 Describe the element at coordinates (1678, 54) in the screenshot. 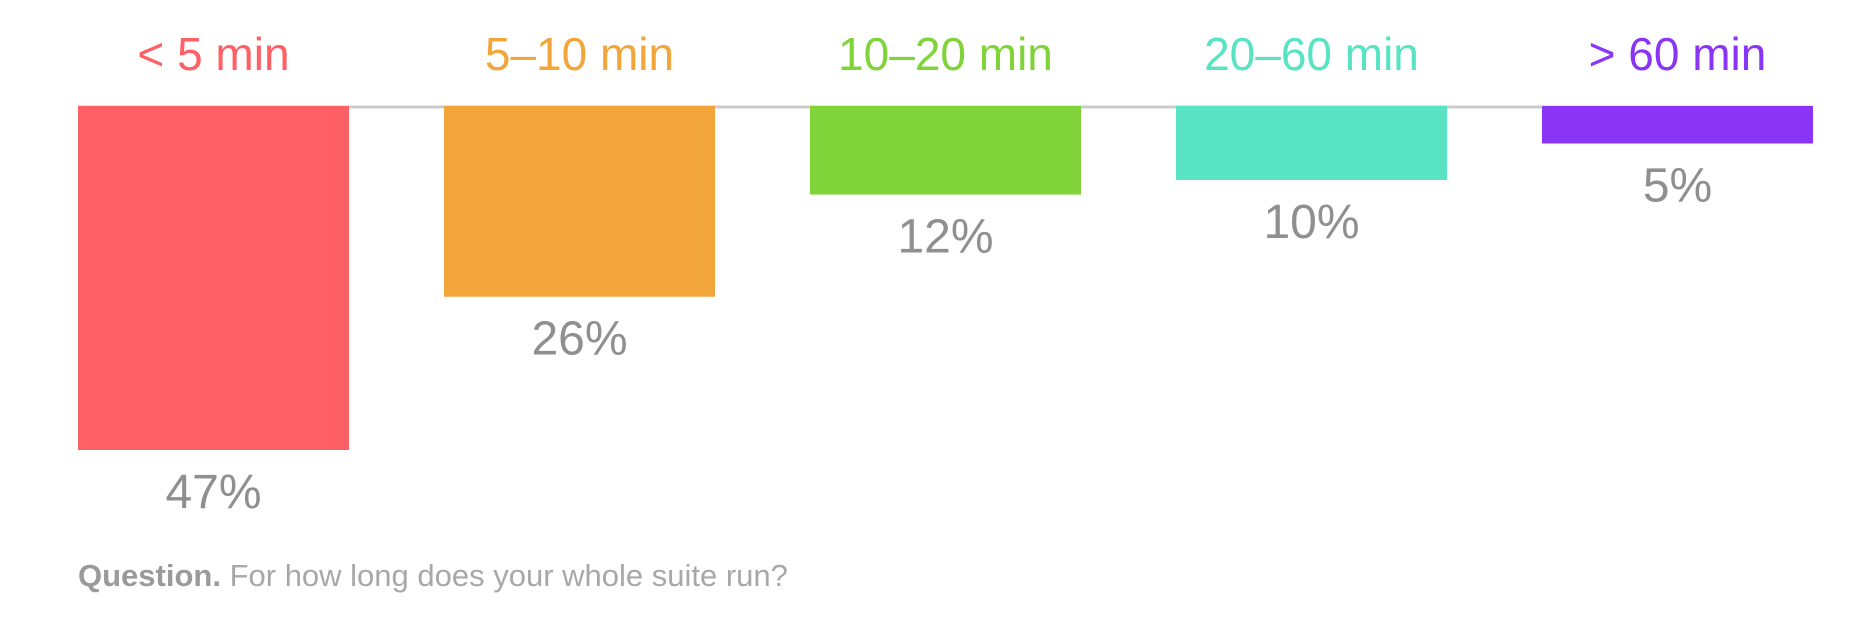

I see `category-label: > 60 min` at that location.